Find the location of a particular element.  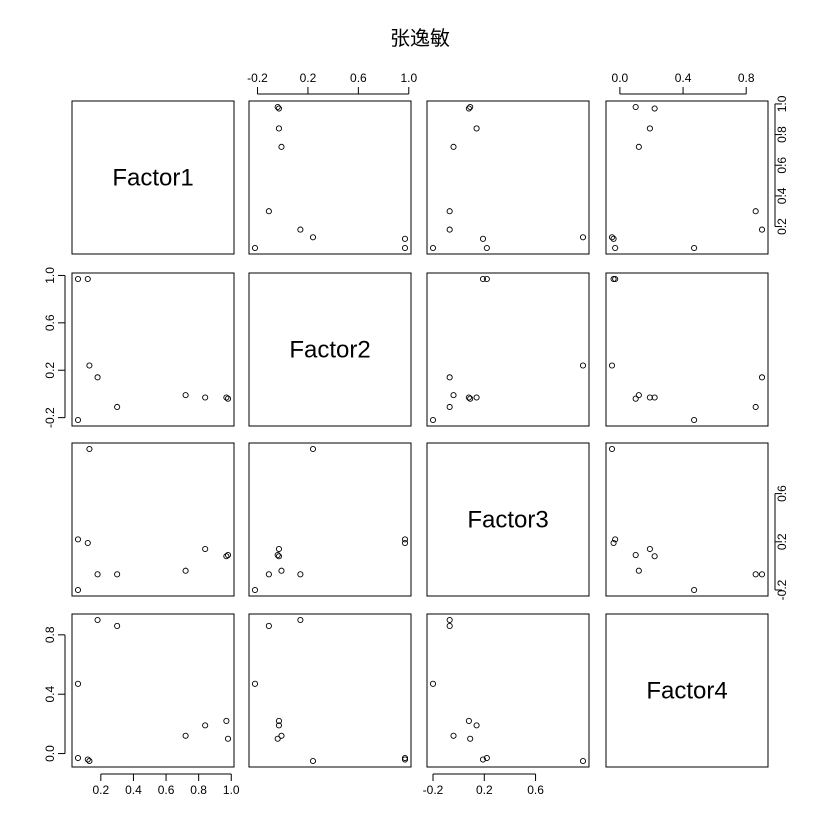

panel-factor2-vs-factor2: Factor2 is located at coordinates (330, 349).